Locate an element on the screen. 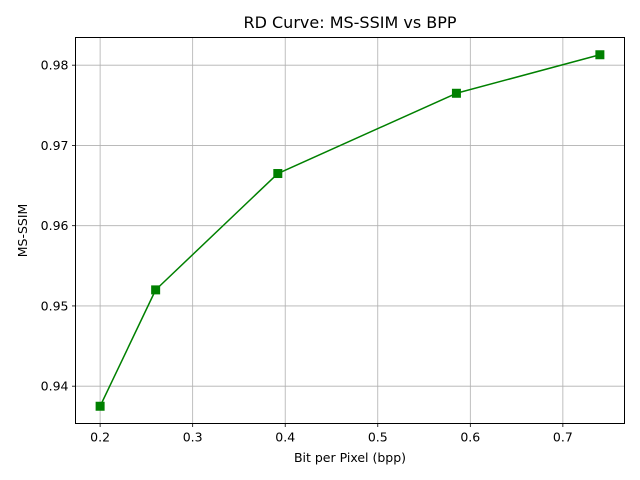 The width and height of the screenshot is (640, 480). y-tick-label: 0.96 is located at coordinates (55, 225).